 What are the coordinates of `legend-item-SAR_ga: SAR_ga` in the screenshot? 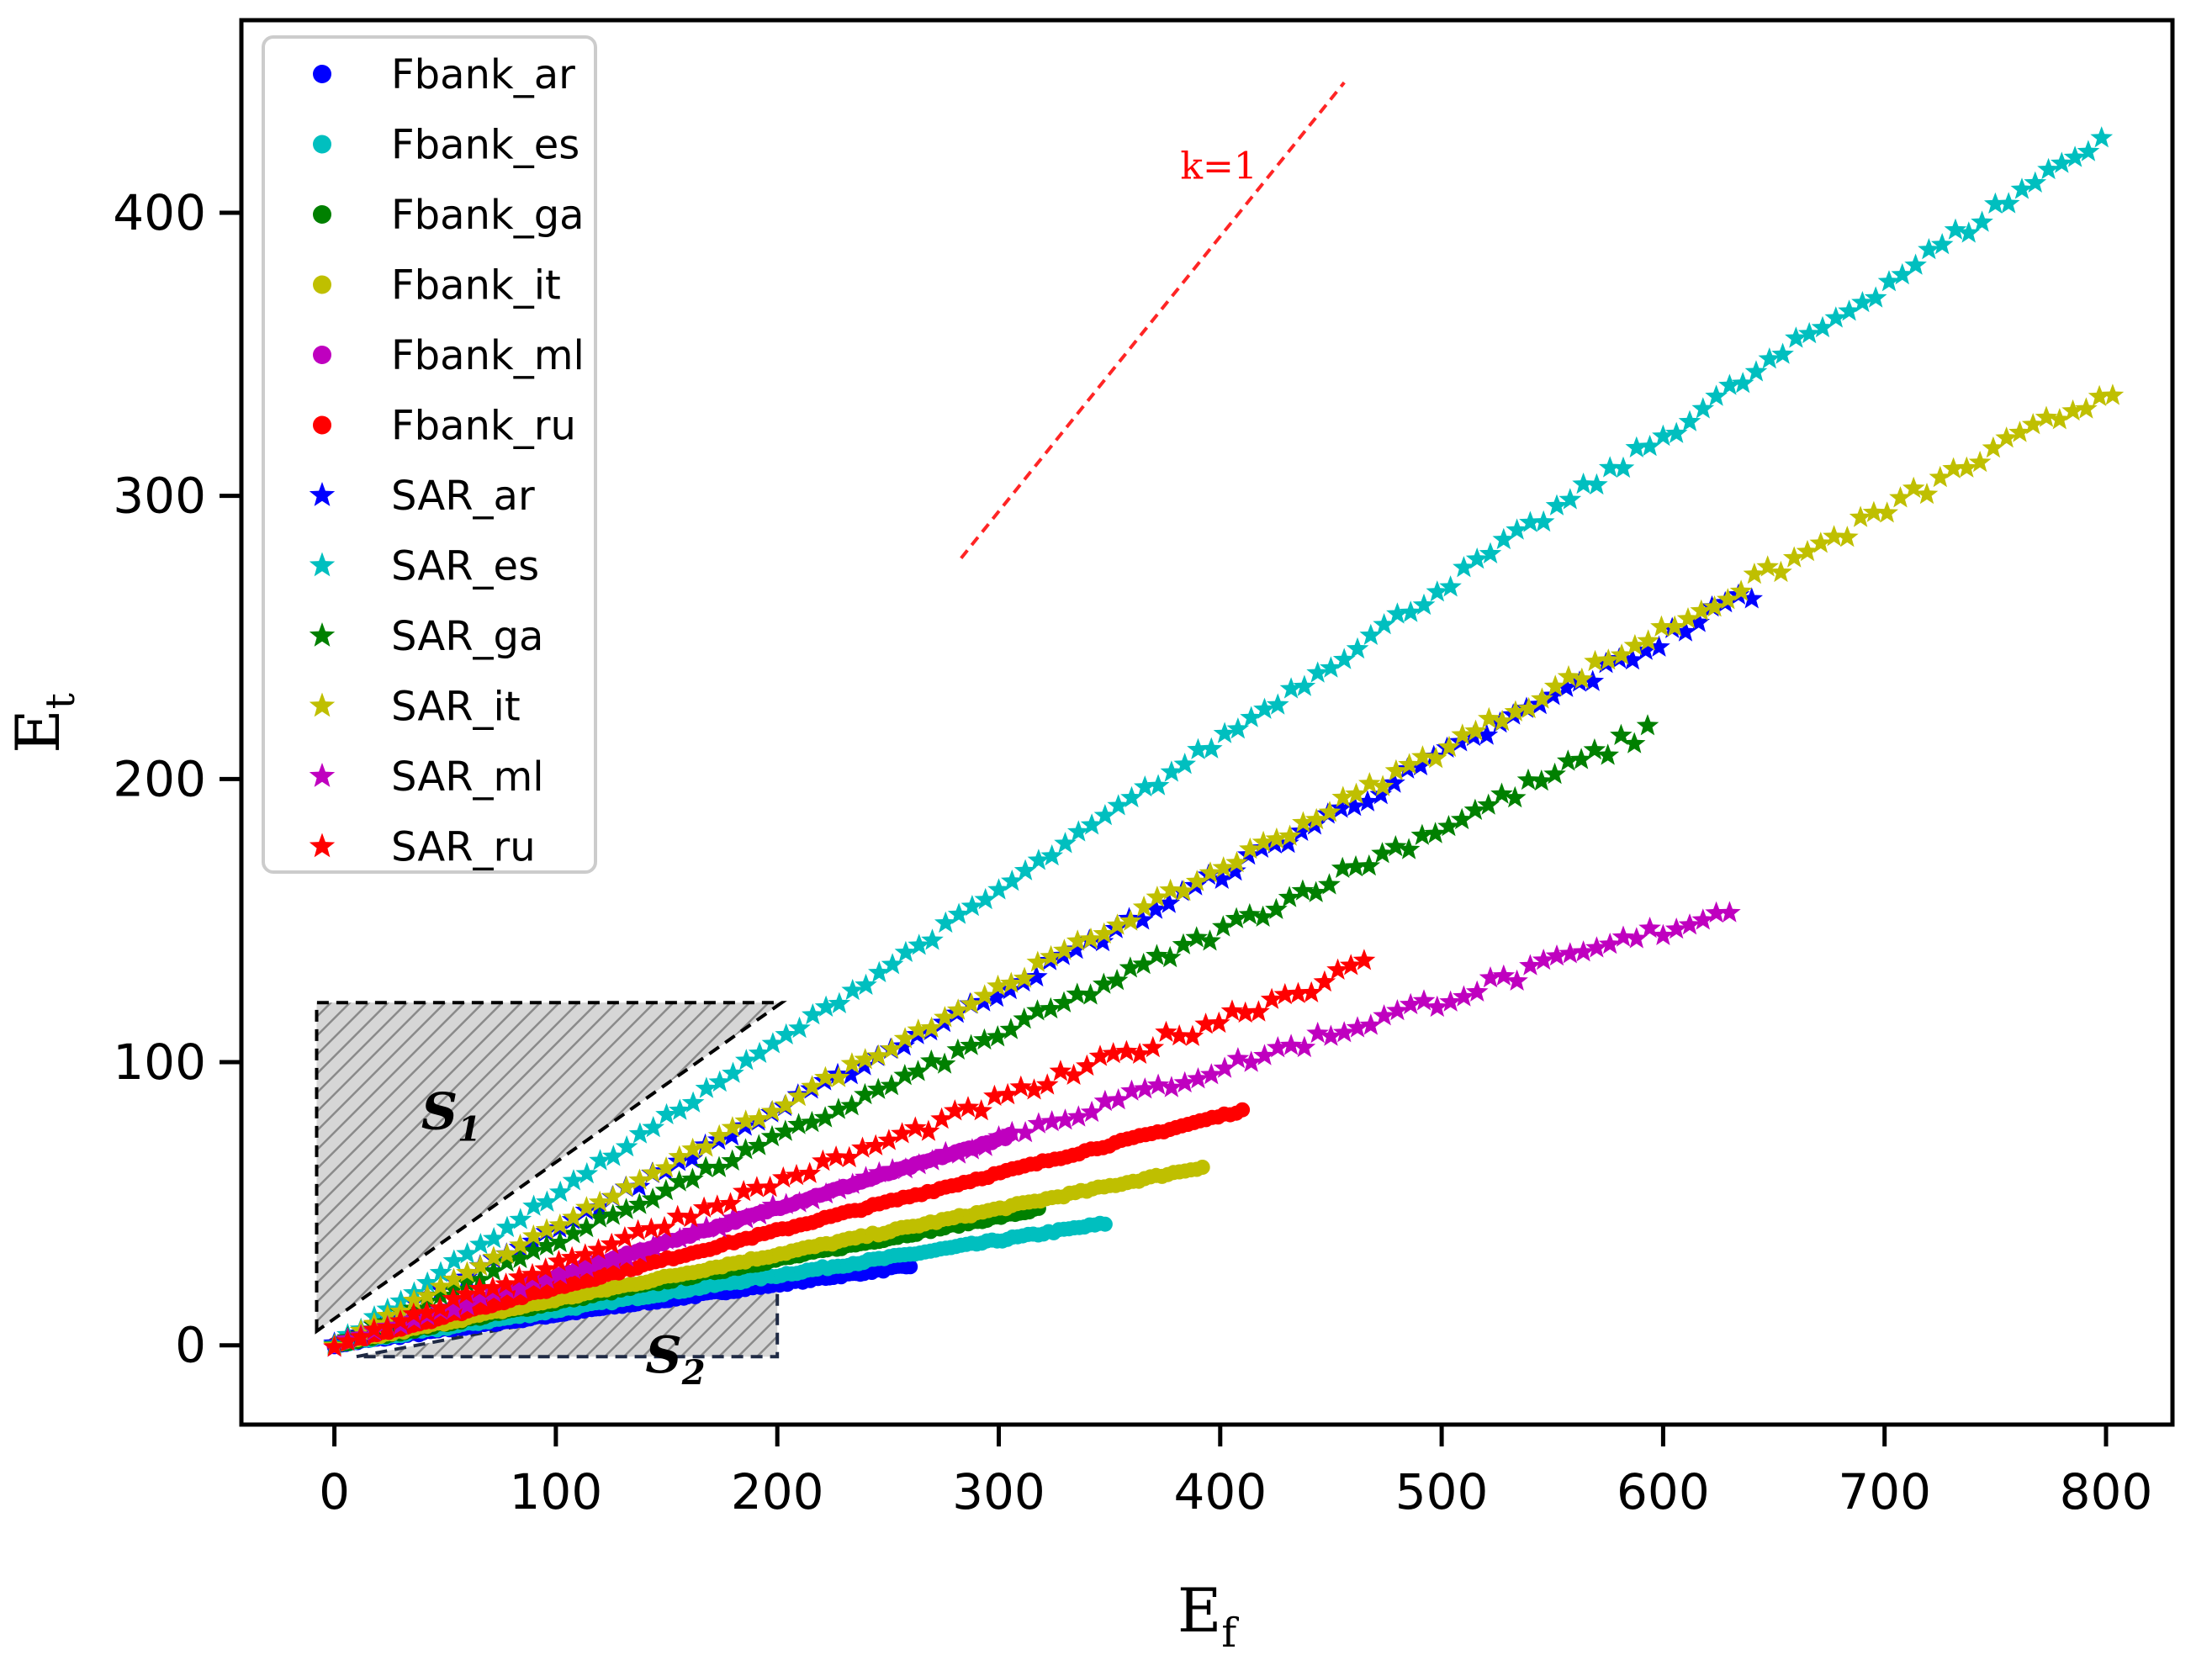 It's located at (426, 636).